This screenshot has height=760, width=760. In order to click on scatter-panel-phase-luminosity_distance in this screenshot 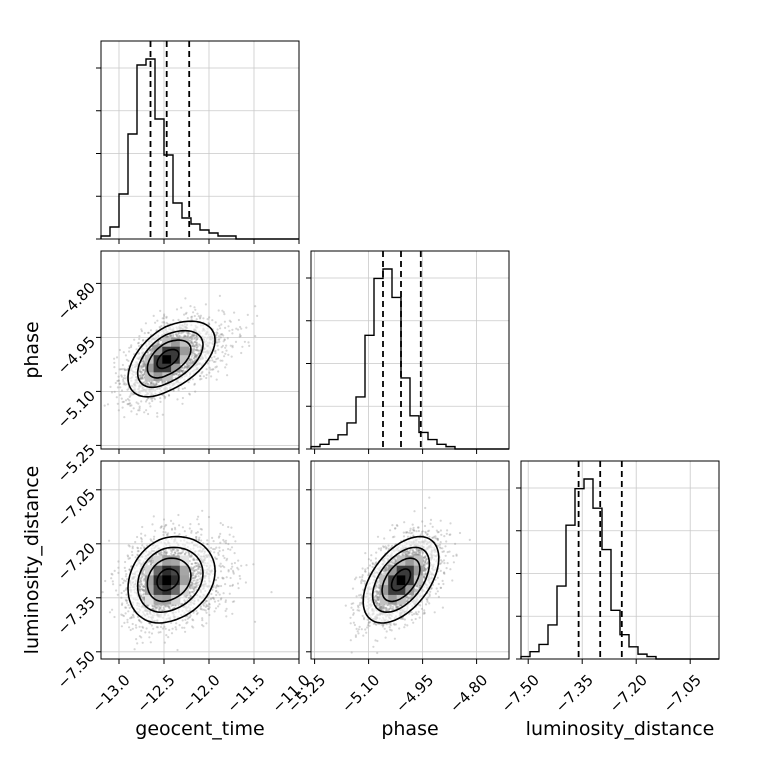, I will do `click(408, 562)`.